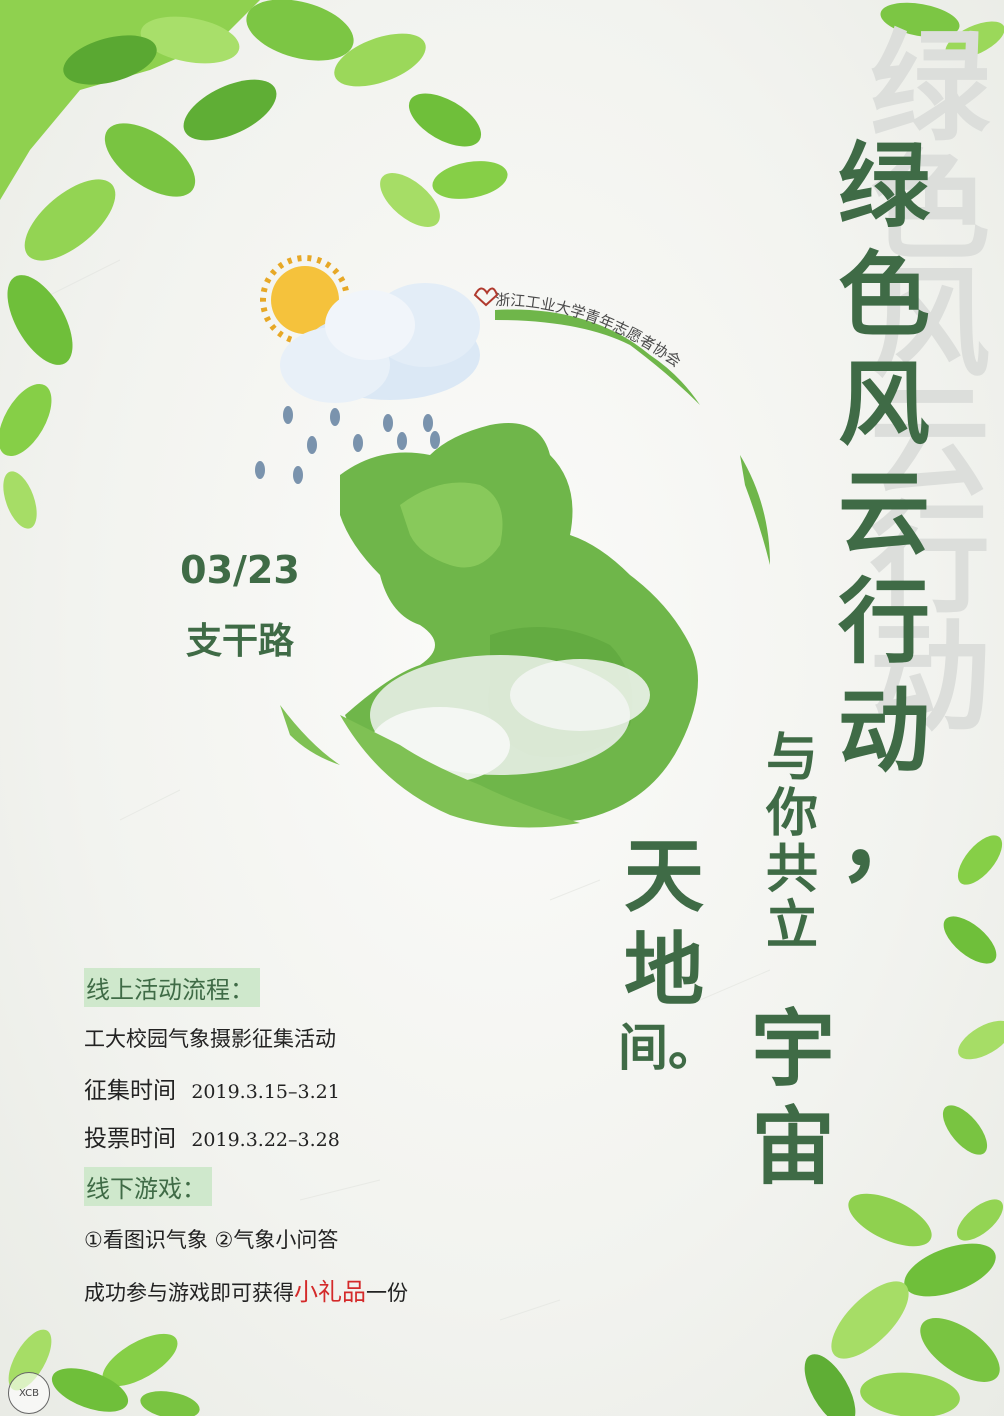 The height and width of the screenshot is (1416, 1004). I want to click on subtitle-char: 间。, so click(668, 1048).